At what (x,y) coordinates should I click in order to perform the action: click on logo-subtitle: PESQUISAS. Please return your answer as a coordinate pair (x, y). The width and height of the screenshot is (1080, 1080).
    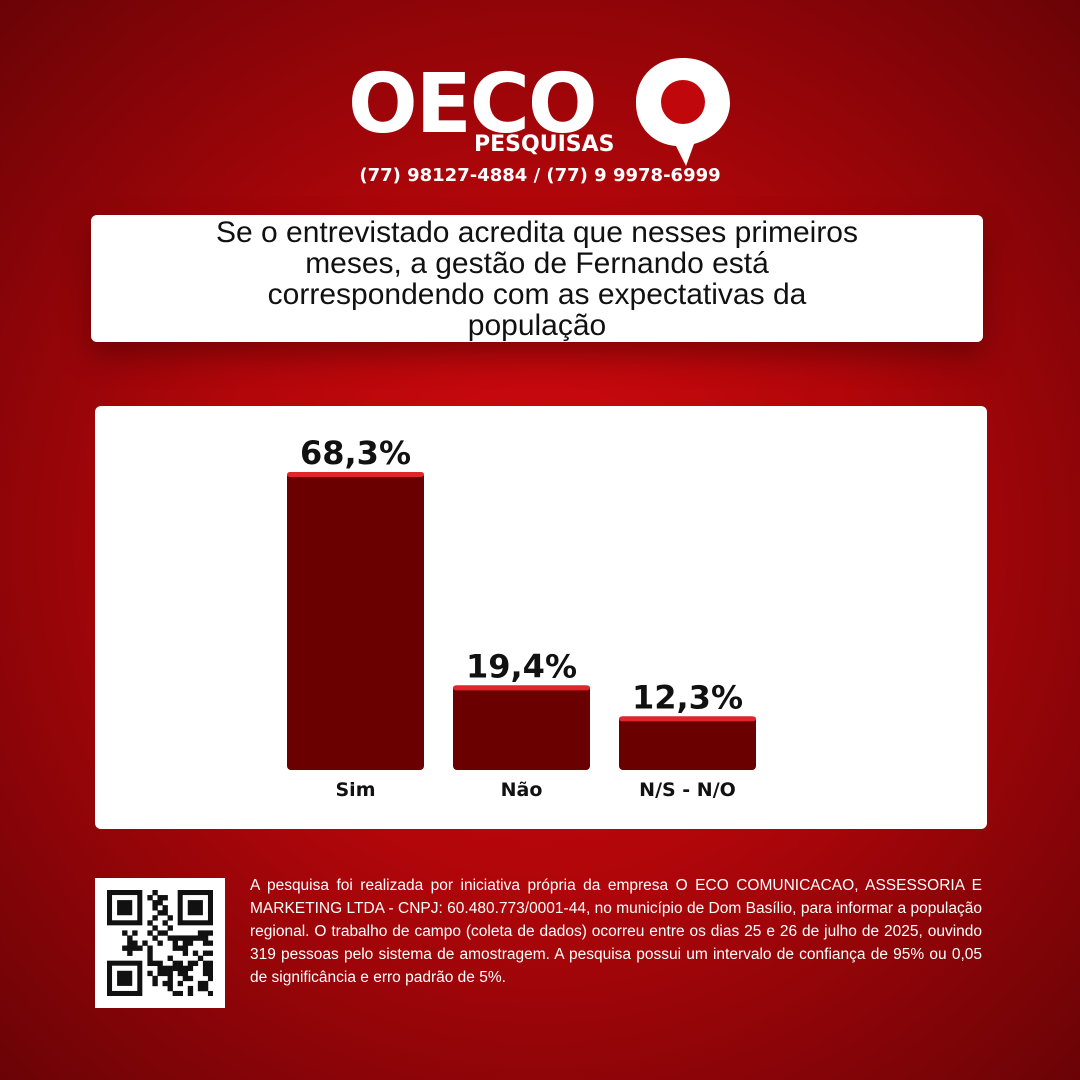
    Looking at the image, I should click on (544, 144).